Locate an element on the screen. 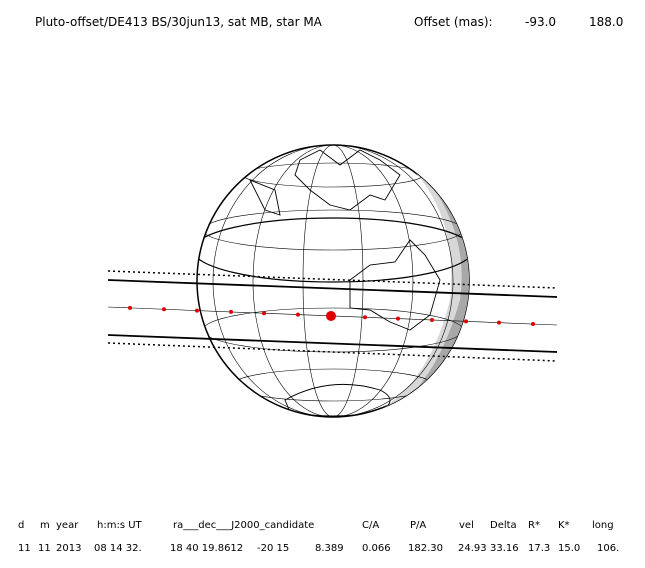  offset-label: Offset (mas): is located at coordinates (453, 22).